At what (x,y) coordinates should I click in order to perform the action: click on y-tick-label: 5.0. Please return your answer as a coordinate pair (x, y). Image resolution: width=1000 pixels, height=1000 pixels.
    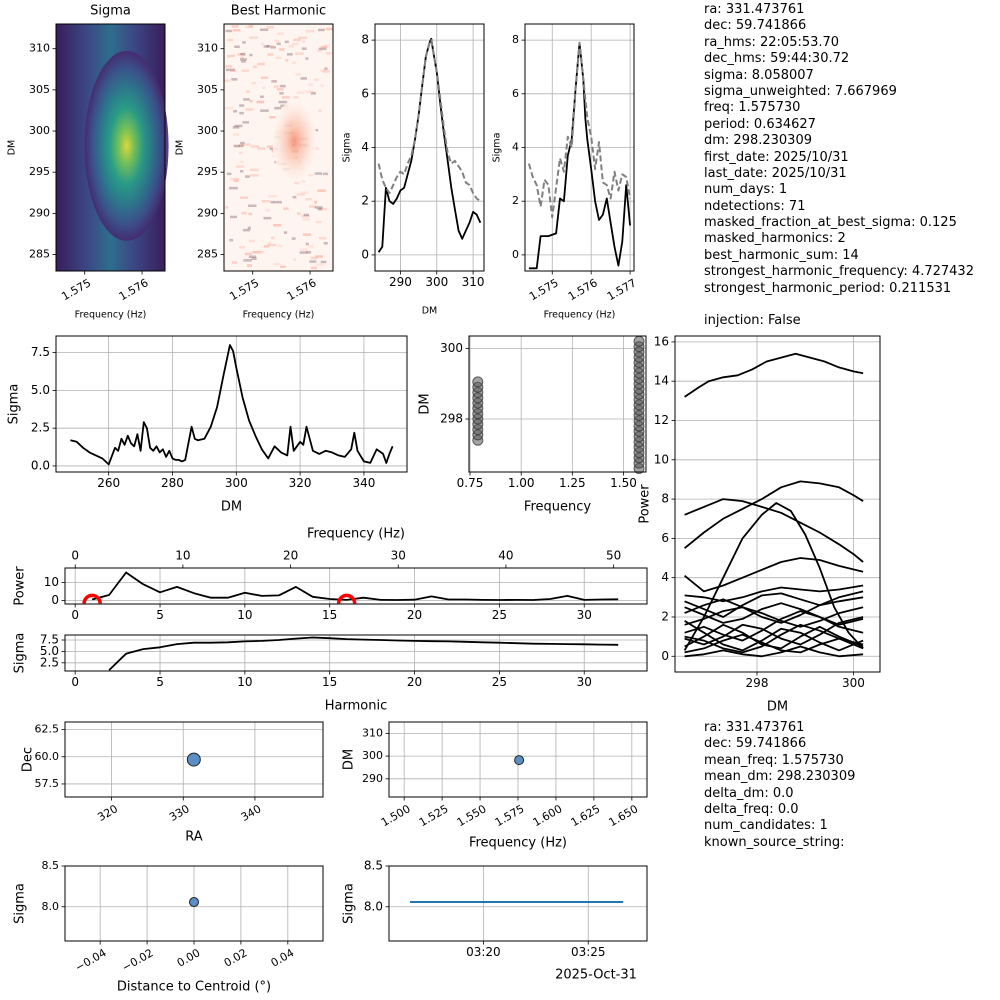
    Looking at the image, I should click on (40, 390).